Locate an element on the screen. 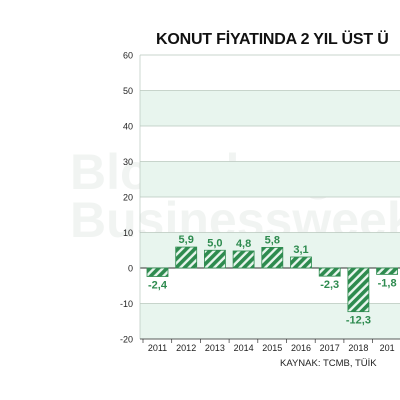 This screenshot has width=400, height=400. data-label-2015: 5,8 is located at coordinates (272, 240).